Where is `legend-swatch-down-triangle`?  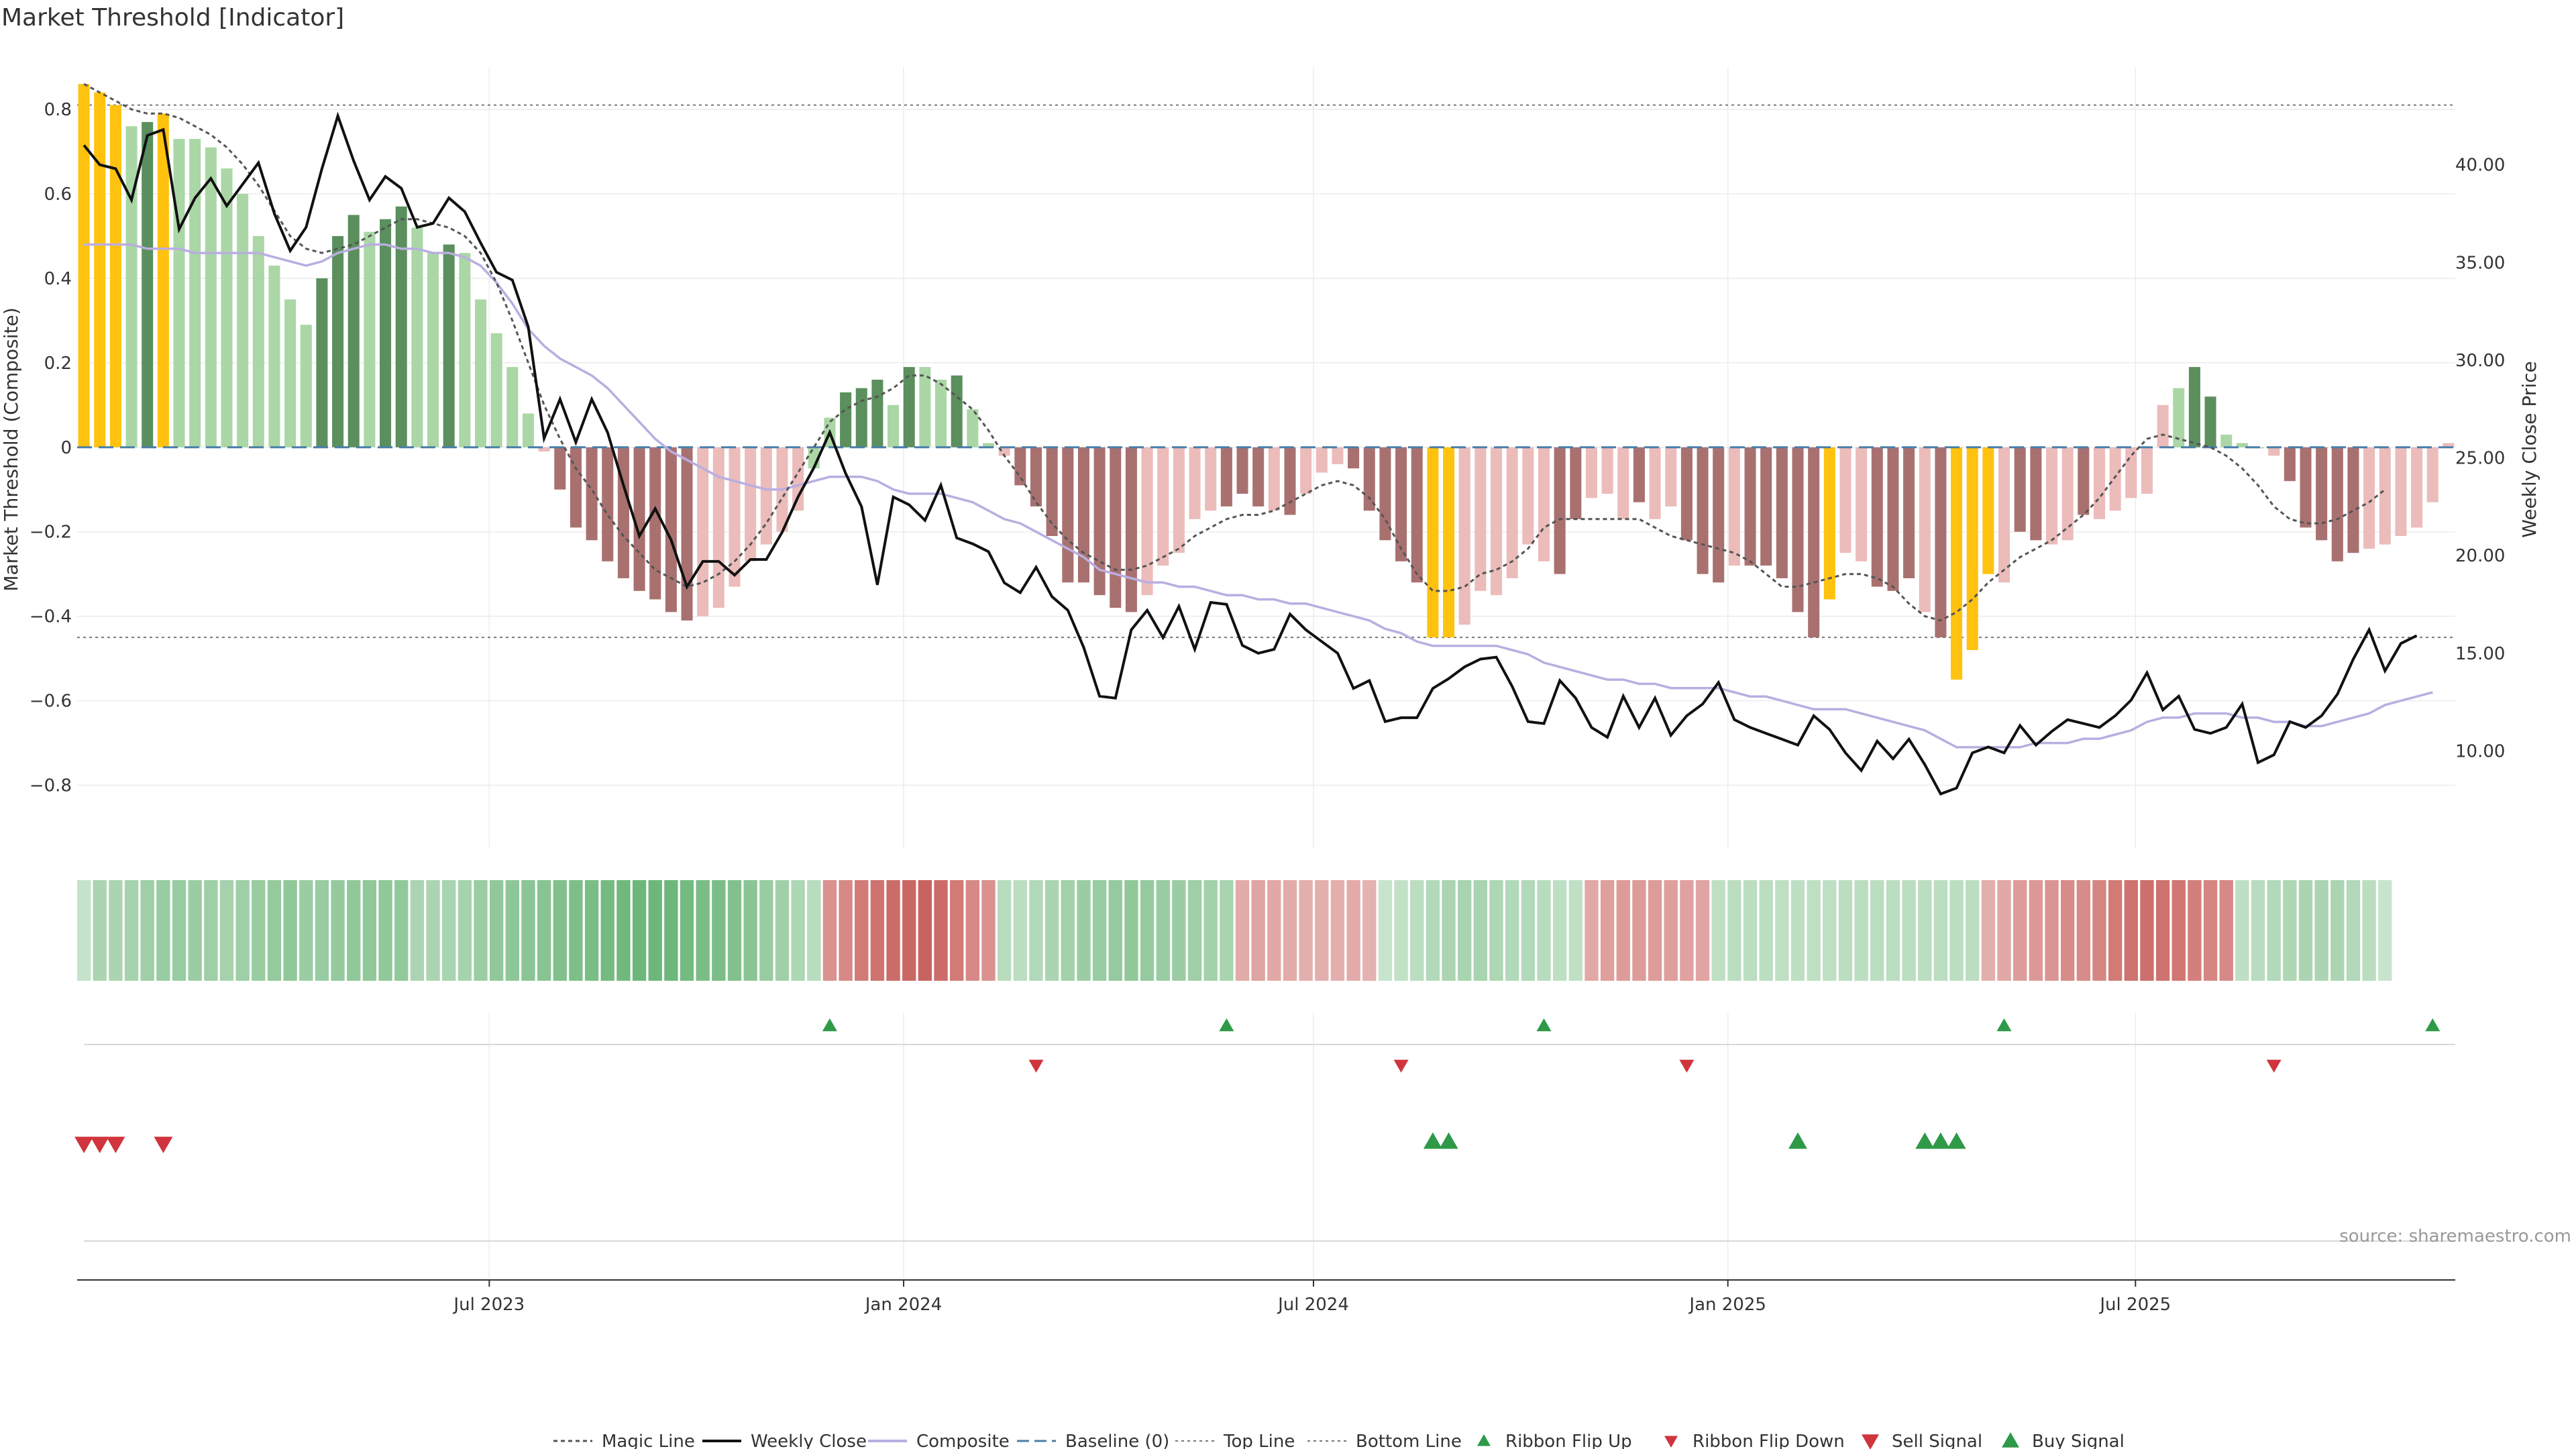 legend-swatch-down-triangle is located at coordinates (1870, 1441).